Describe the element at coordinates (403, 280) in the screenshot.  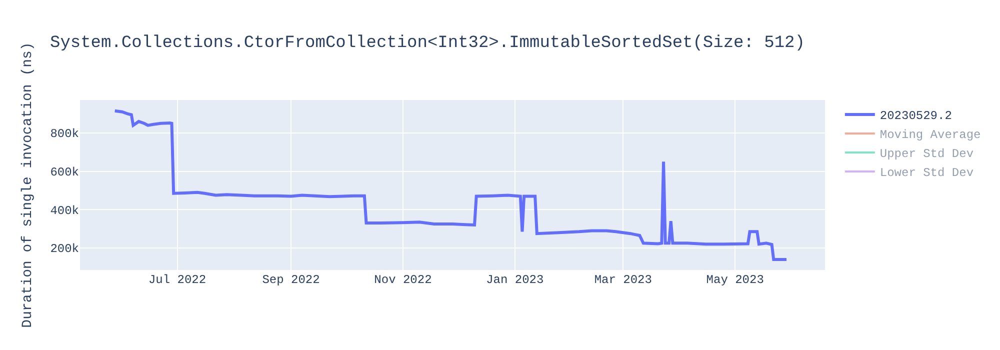
I see `x-tick-label: Nov 2022` at that location.